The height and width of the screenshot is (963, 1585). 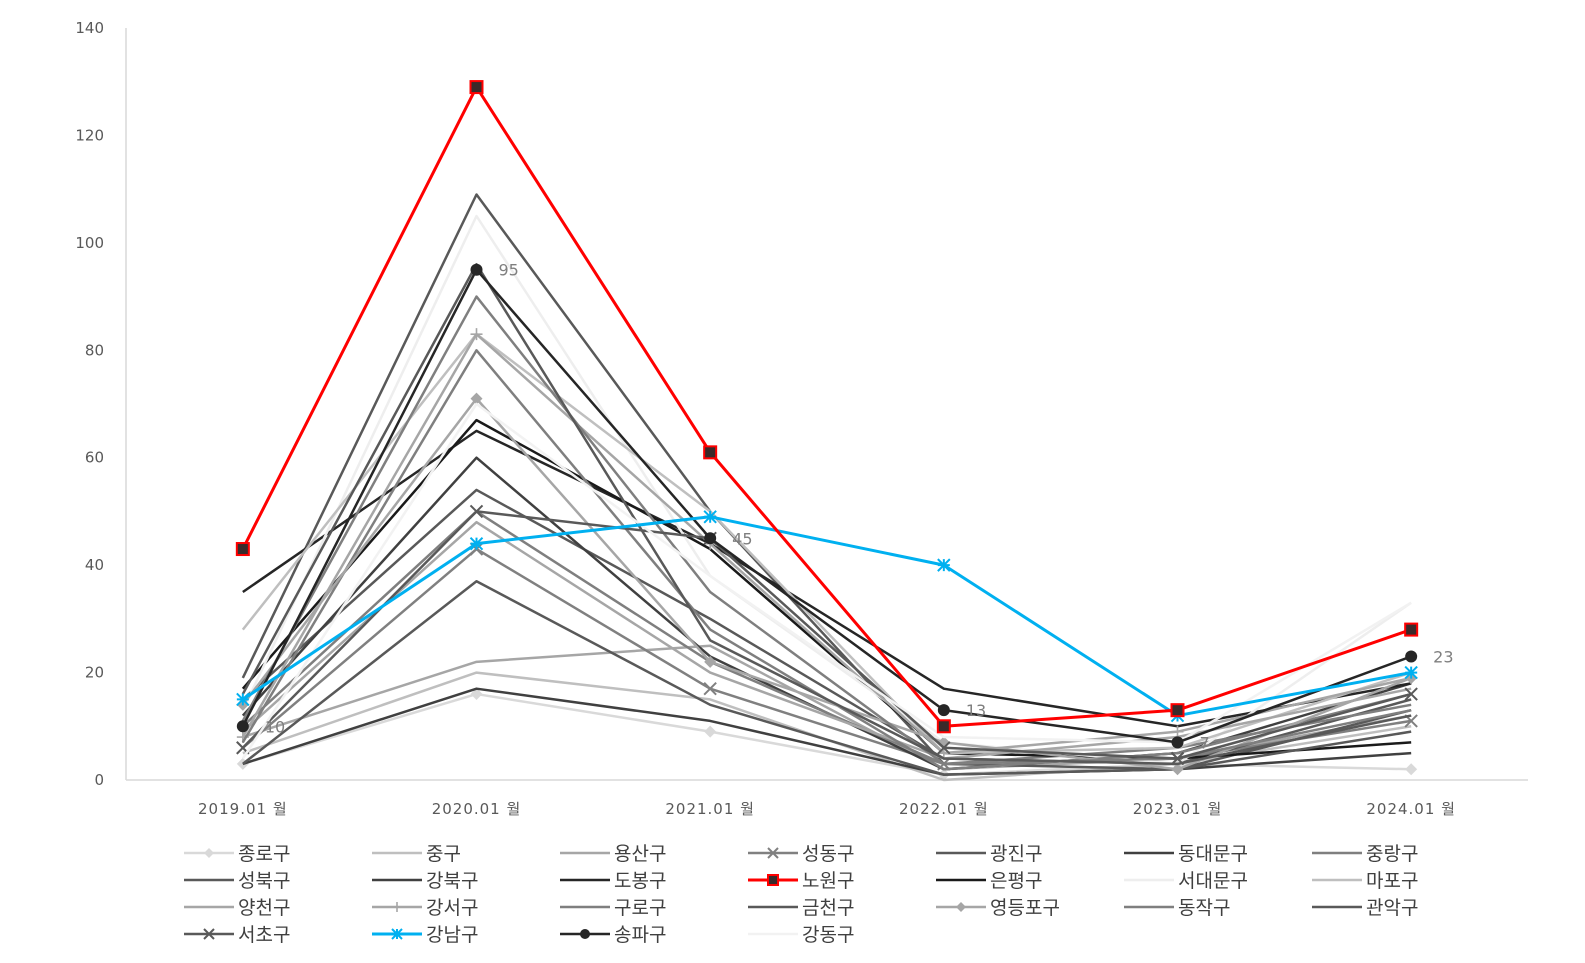 I want to click on x-tick-label: 2020.01 월, so click(x=477, y=809).